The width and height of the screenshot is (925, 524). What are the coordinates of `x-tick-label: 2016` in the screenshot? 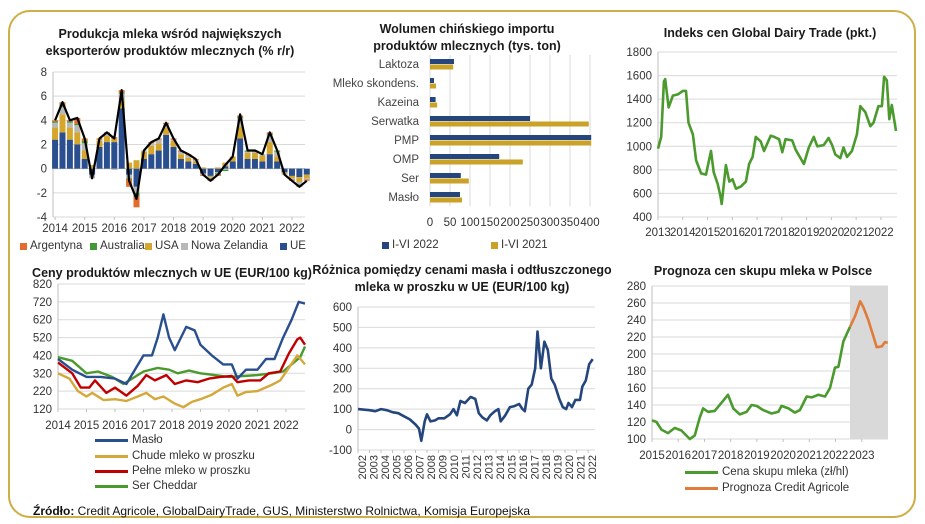 It's located at (524, 467).